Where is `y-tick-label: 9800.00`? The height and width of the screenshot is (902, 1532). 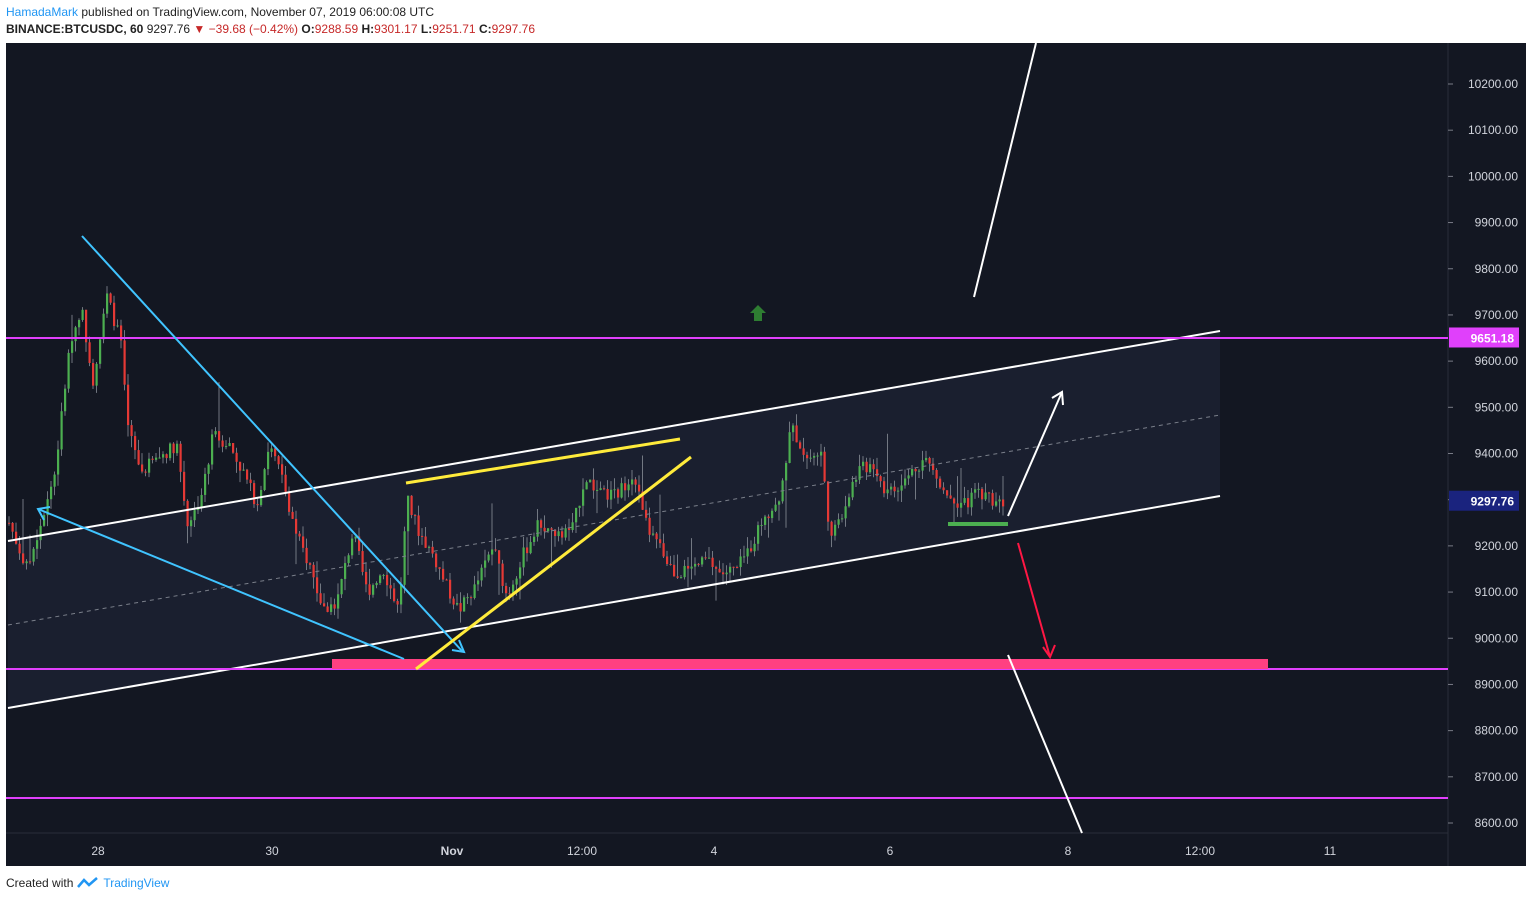 y-tick-label: 9800.00 is located at coordinates (1497, 269).